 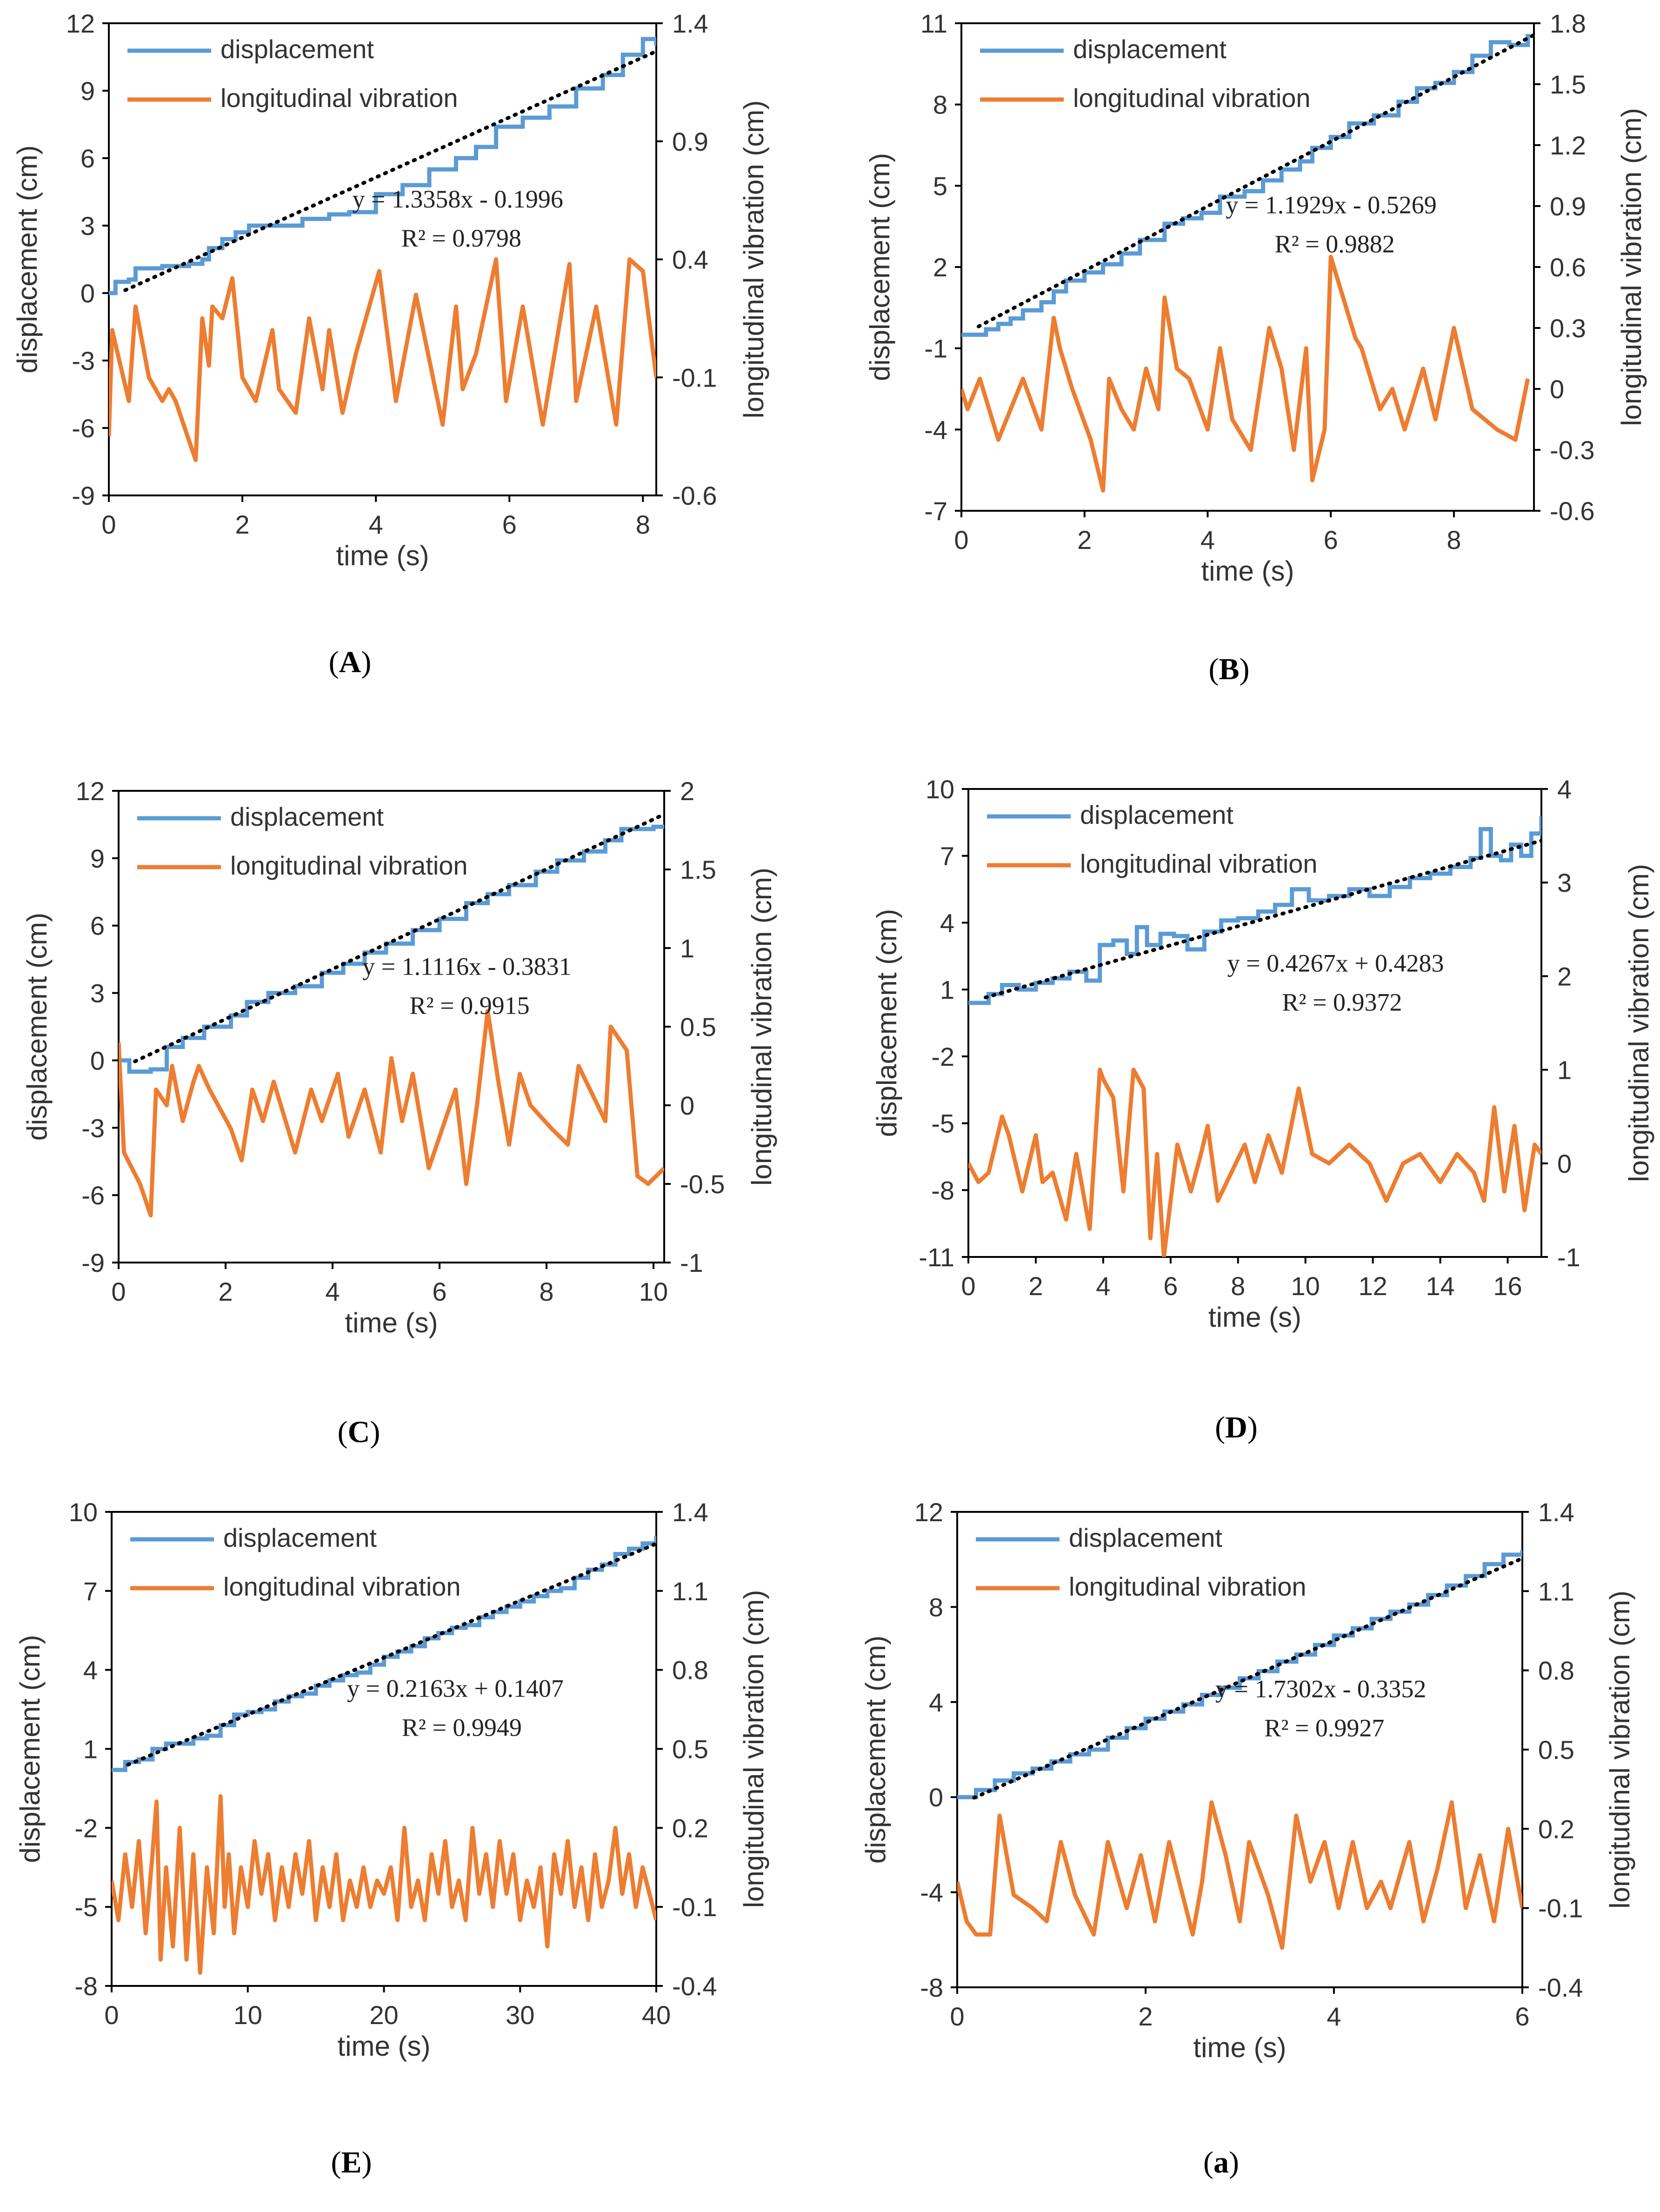 What do you see at coordinates (931, 1892) in the screenshot?
I see `y-tick-label: -4` at bounding box center [931, 1892].